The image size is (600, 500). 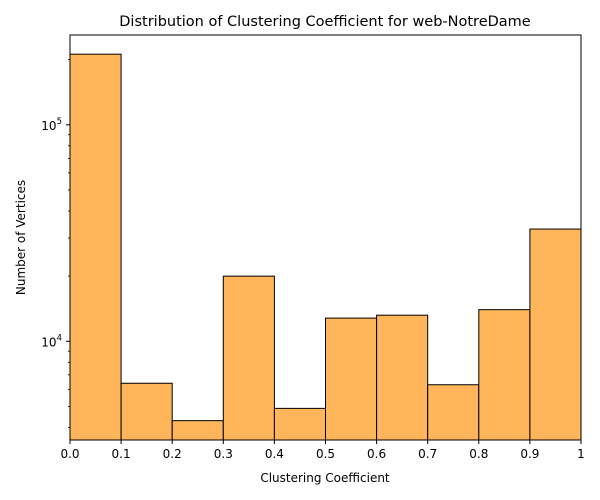 I want to click on x-tick-label: 0.1, so click(x=121, y=454).